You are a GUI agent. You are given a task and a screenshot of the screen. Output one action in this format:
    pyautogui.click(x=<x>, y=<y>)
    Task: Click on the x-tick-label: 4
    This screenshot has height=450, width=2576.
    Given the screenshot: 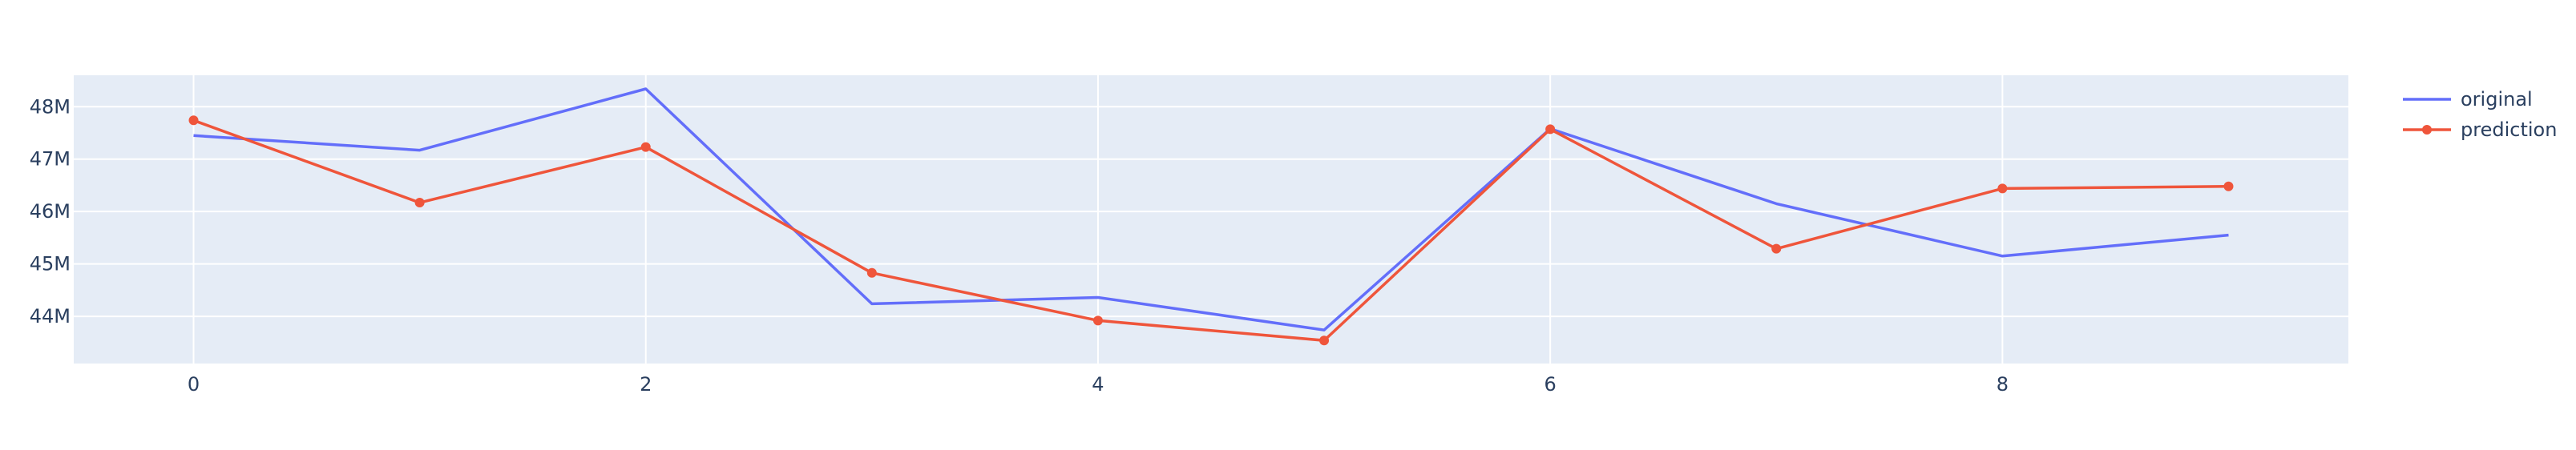 What is the action you would take?
    pyautogui.click(x=1098, y=384)
    